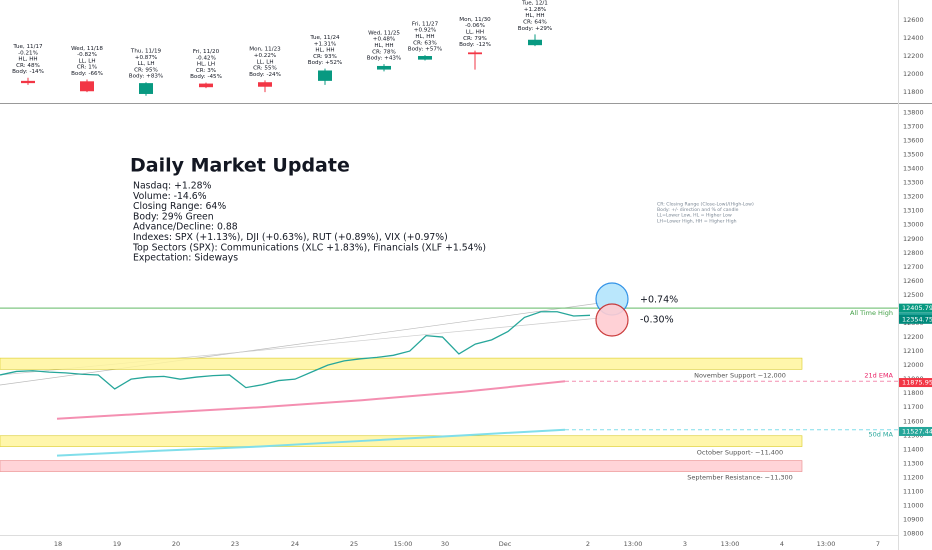  What do you see at coordinates (185, 227) in the screenshot?
I see `update-line: Advance/Decline: 0.88` at bounding box center [185, 227].